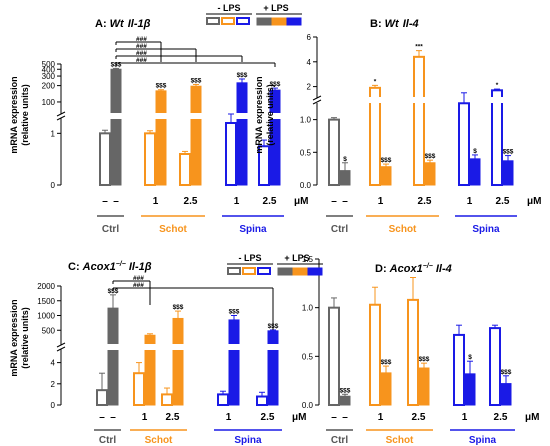 Image resolution: width=550 pixels, height=446 pixels. I want to click on title-gene: Il-1β, so click(139, 24).